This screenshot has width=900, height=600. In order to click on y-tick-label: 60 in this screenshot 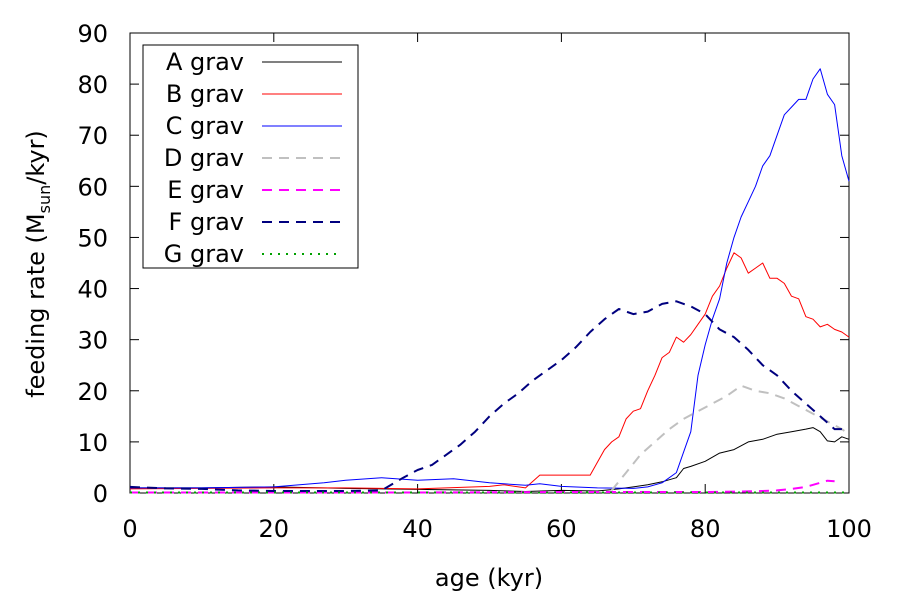, I will do `click(92, 187)`.